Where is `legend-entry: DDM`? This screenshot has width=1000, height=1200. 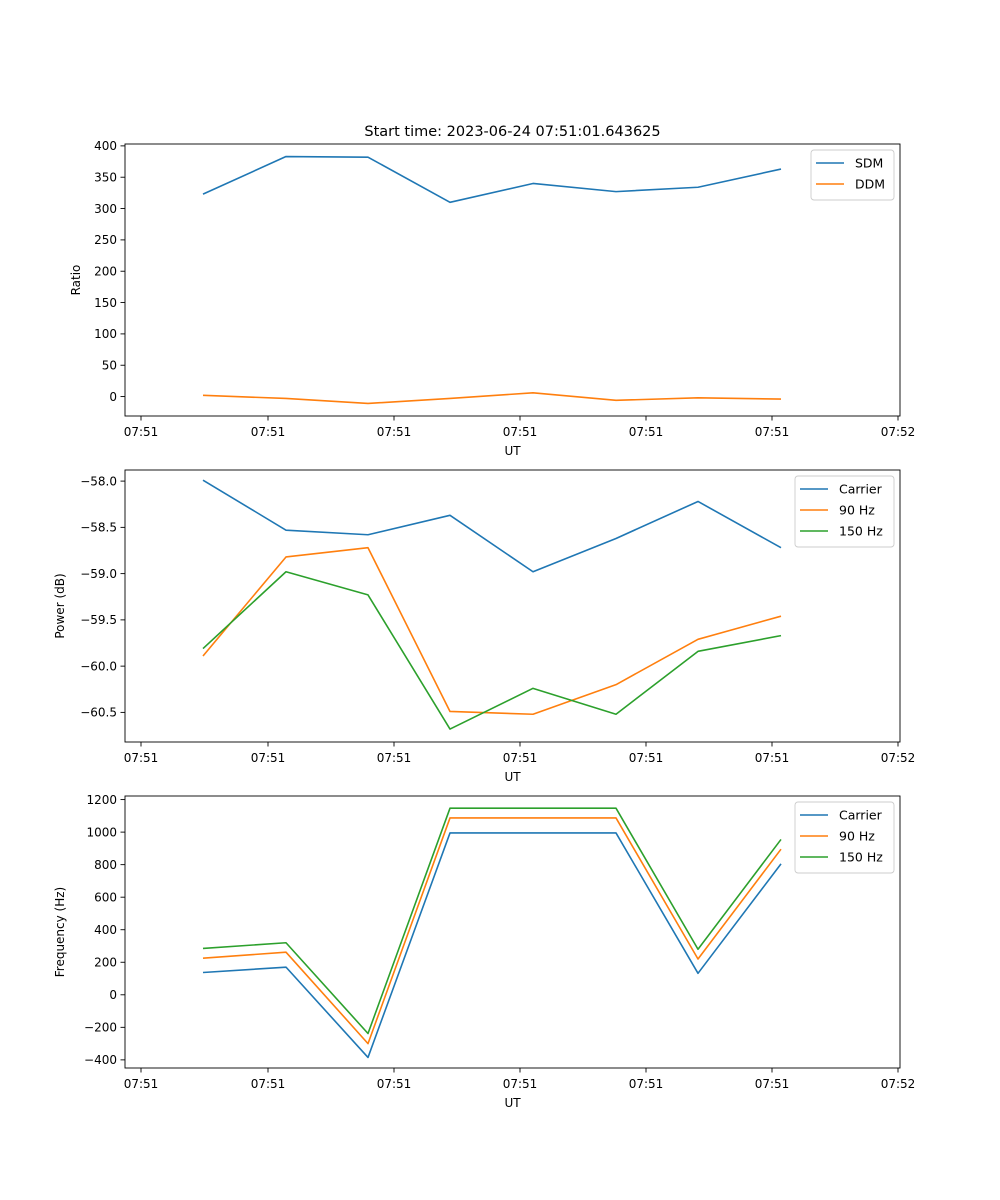 legend-entry: DDM is located at coordinates (870, 184).